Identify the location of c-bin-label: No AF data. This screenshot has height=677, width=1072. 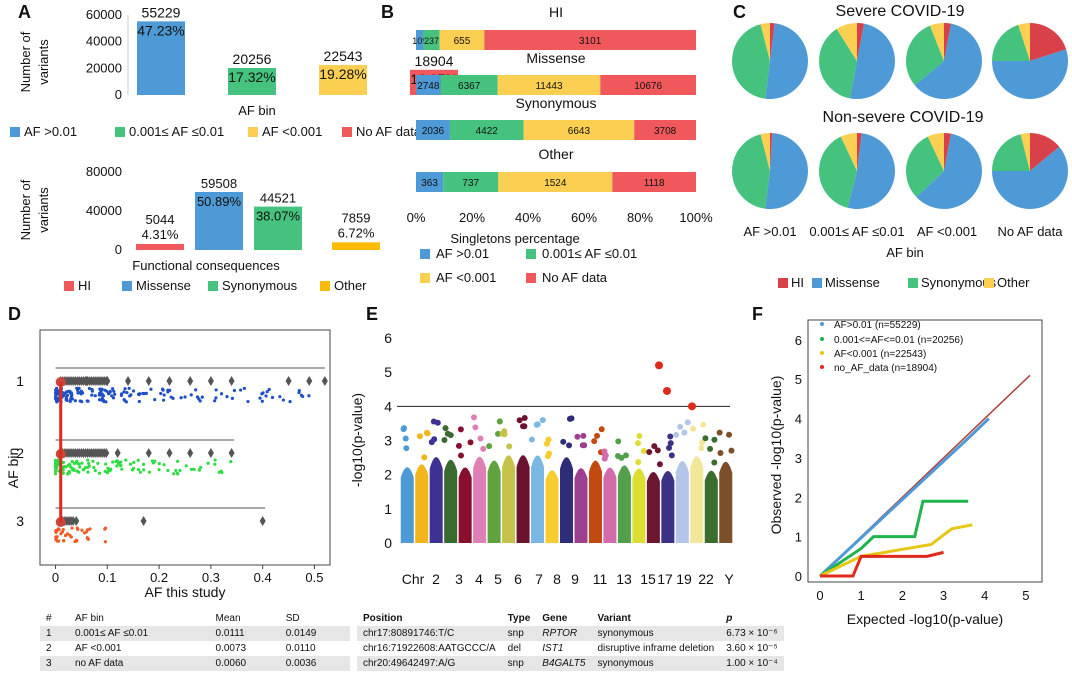
(1030, 231).